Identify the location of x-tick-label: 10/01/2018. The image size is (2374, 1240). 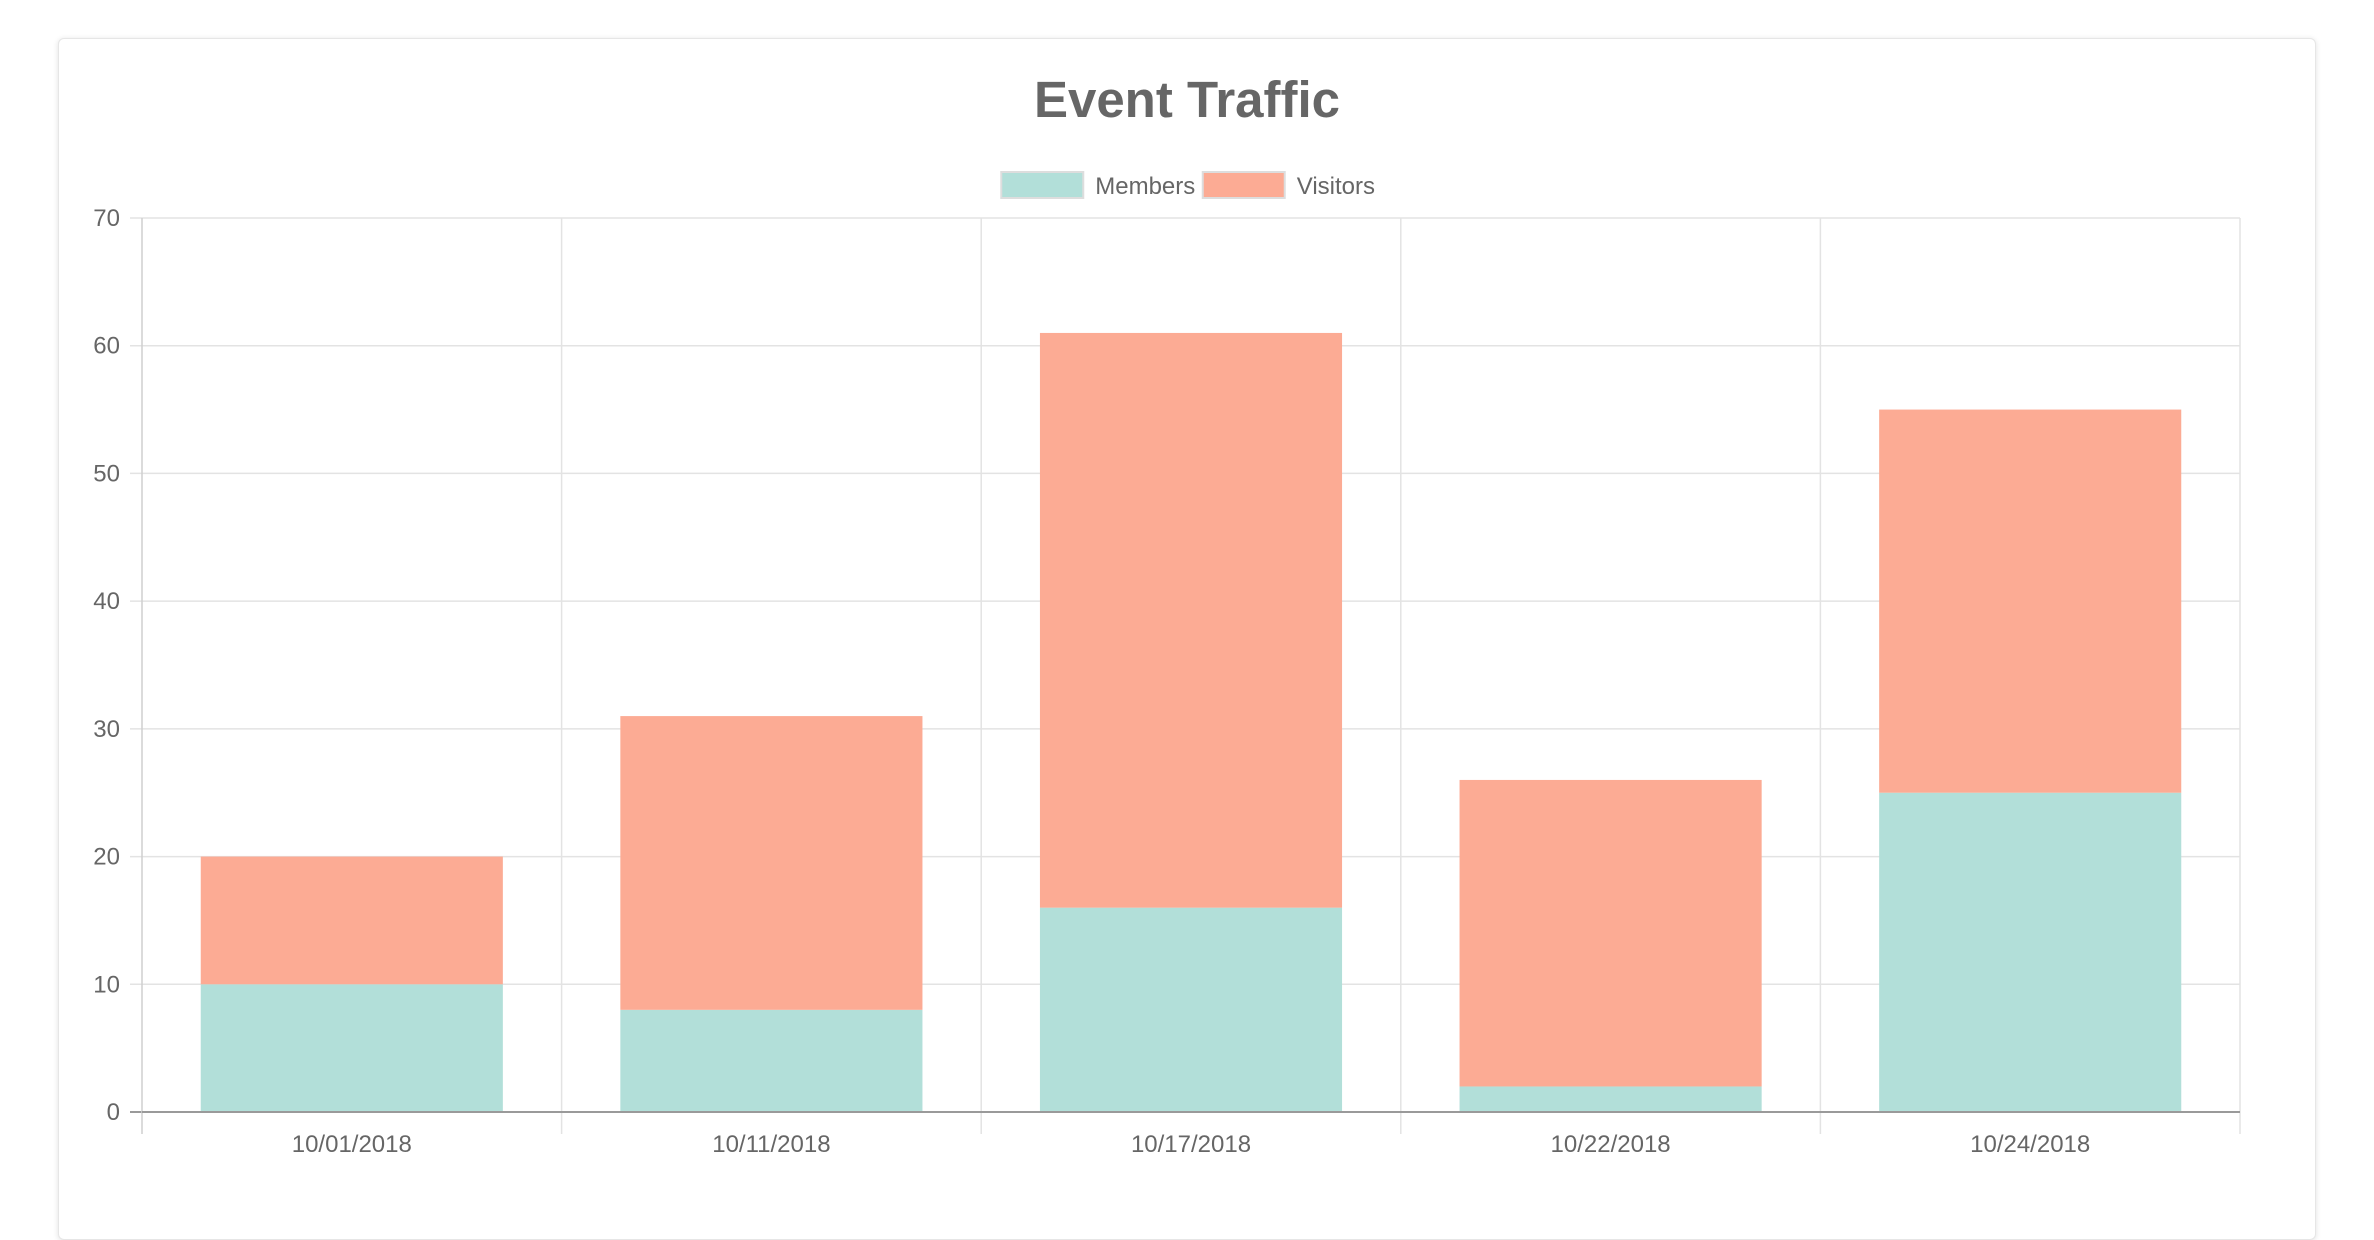
(352, 1144).